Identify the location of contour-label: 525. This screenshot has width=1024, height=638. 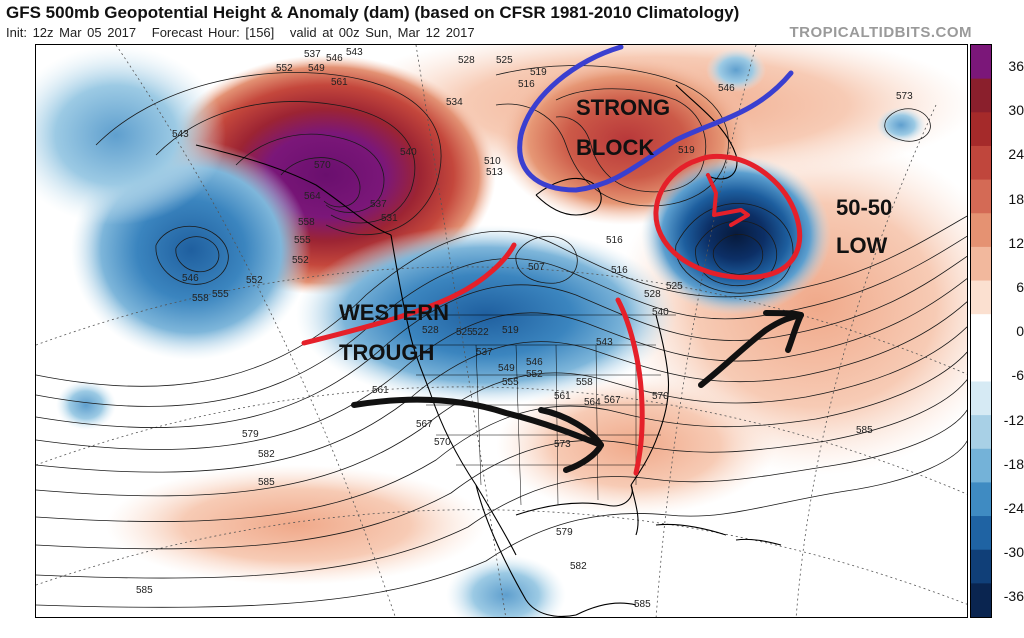
(674, 286).